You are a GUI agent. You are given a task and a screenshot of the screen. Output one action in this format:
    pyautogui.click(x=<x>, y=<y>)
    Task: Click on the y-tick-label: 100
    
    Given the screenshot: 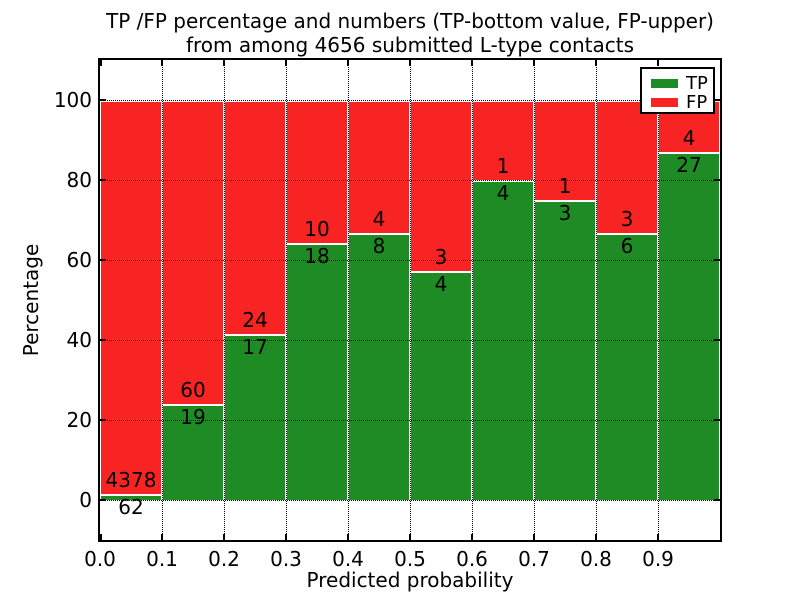 What is the action you would take?
    pyautogui.click(x=72, y=100)
    